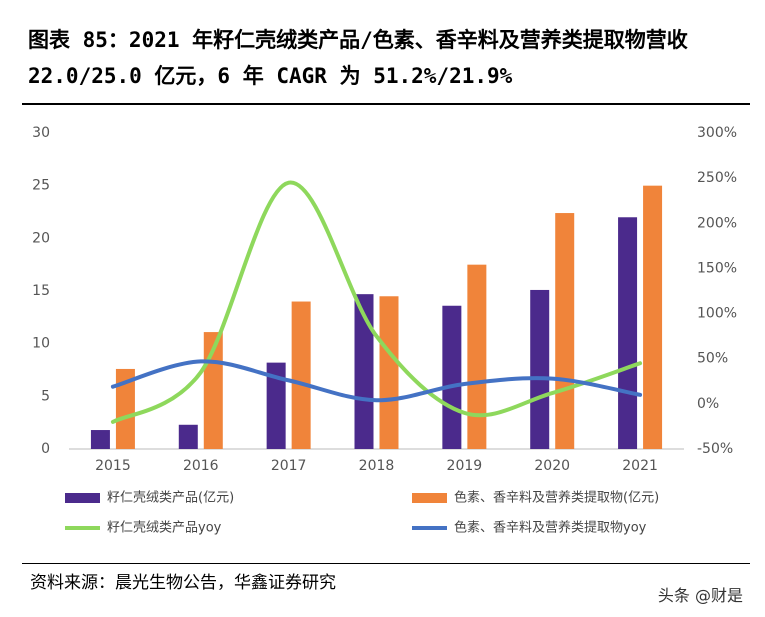  What do you see at coordinates (41, 238) in the screenshot?
I see `y-tick-label: 20` at bounding box center [41, 238].